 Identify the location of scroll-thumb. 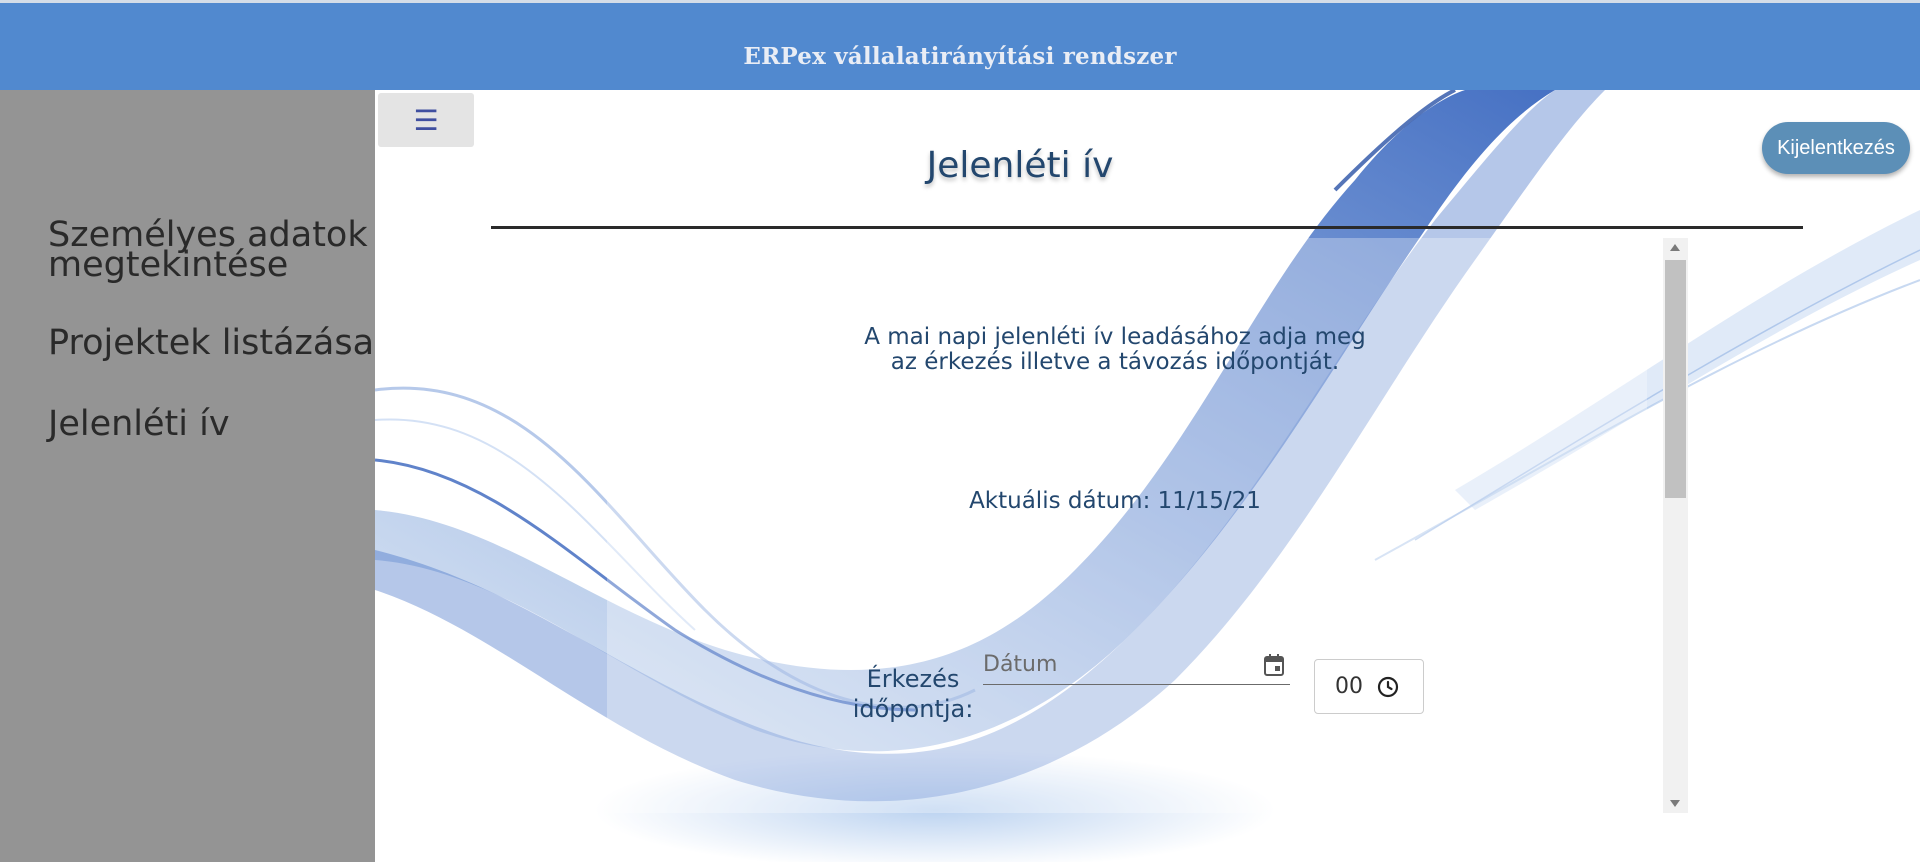
(1675, 379).